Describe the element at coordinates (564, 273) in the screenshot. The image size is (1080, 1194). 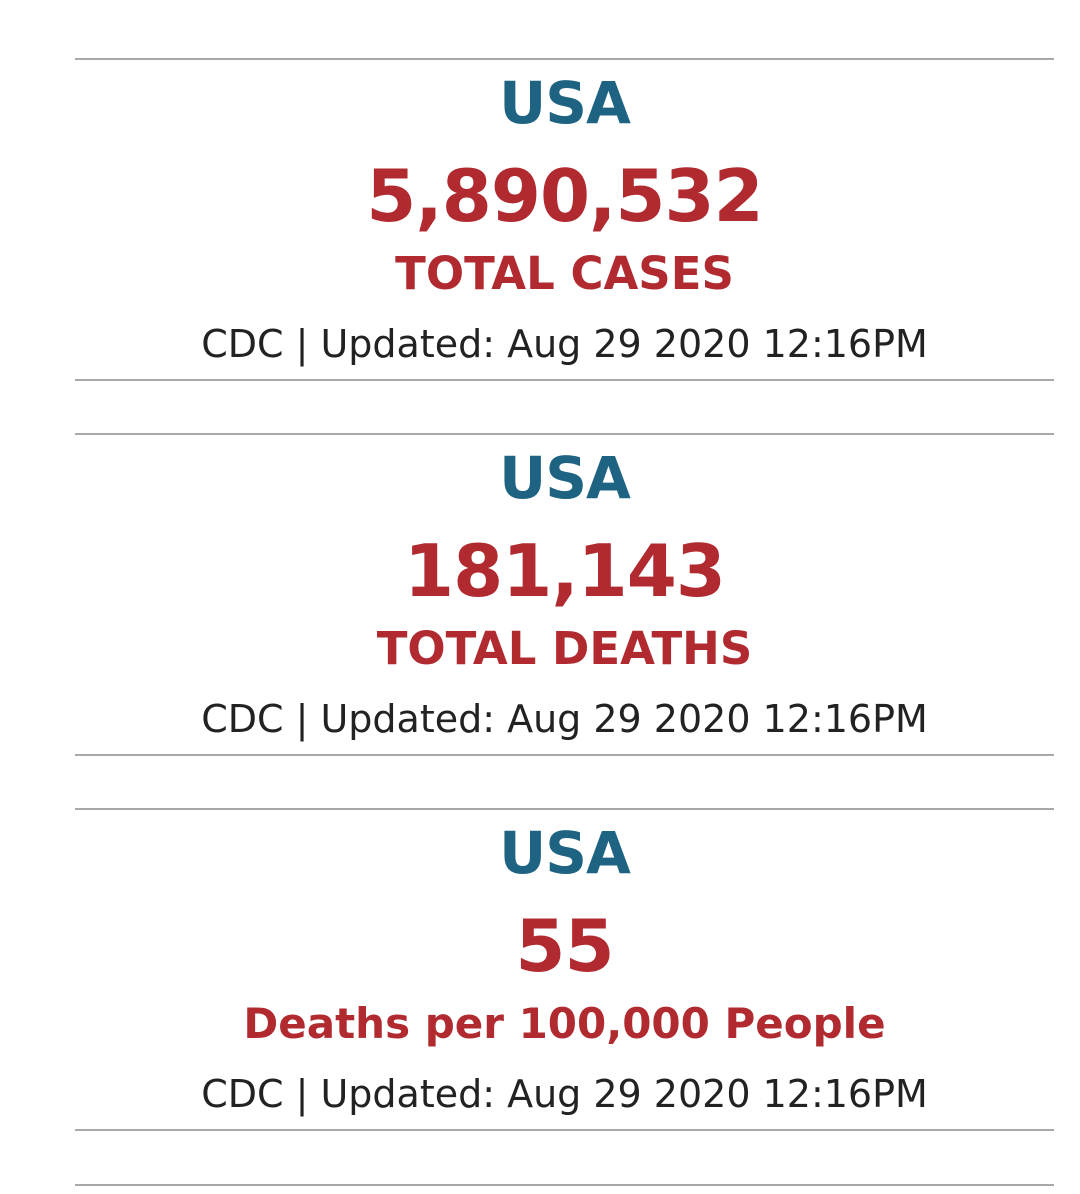
I see `stat-label: TOTAL CASES` at that location.